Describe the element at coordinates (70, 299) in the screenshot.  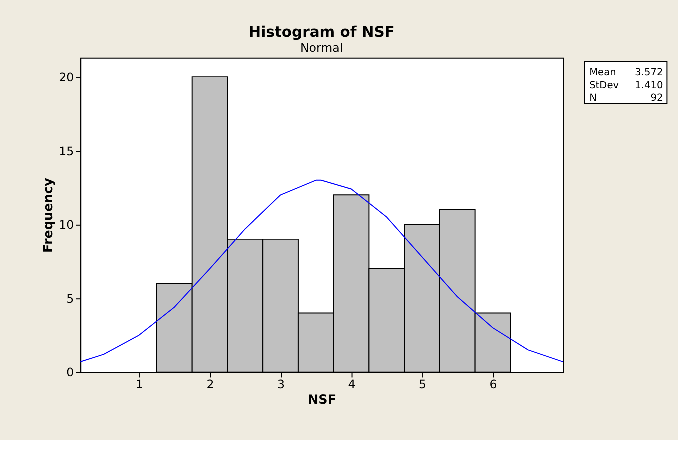
I see `y-tick-label: 5` at that location.